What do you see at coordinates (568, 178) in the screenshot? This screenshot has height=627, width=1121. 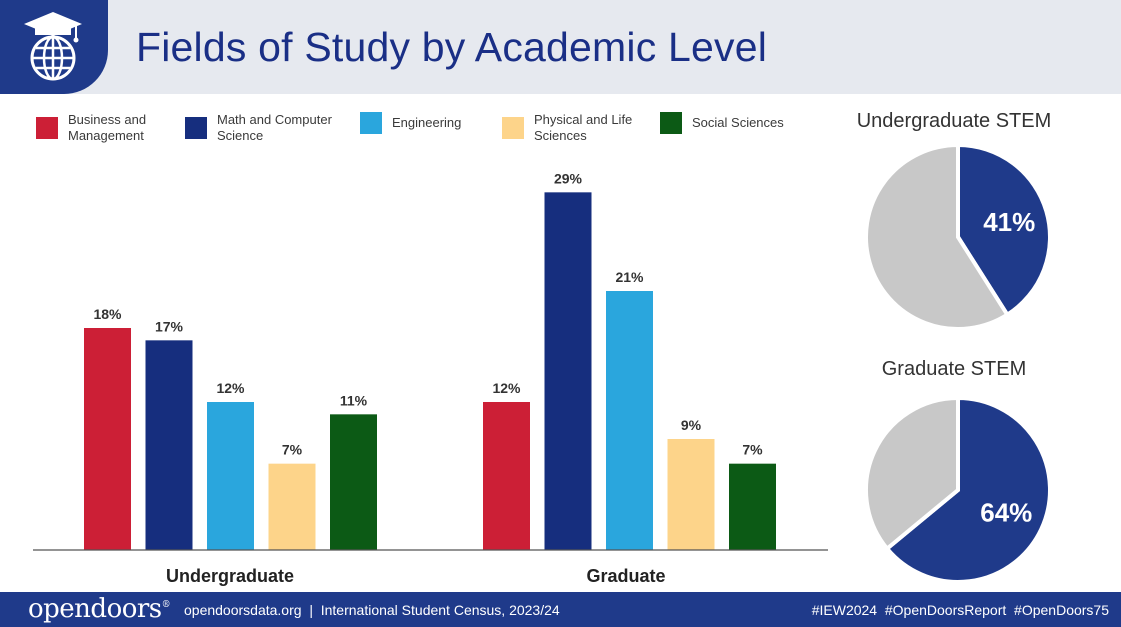 I see `bar-value-label: 29%` at bounding box center [568, 178].